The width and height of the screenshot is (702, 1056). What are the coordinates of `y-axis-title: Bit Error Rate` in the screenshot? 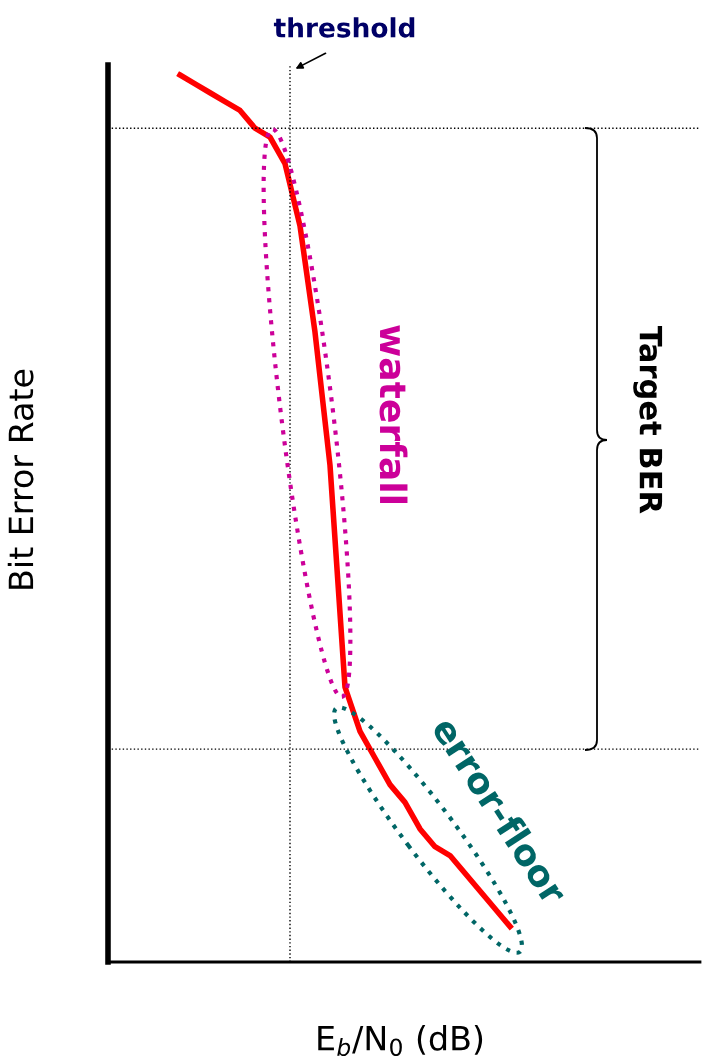 It's located at (20, 479).